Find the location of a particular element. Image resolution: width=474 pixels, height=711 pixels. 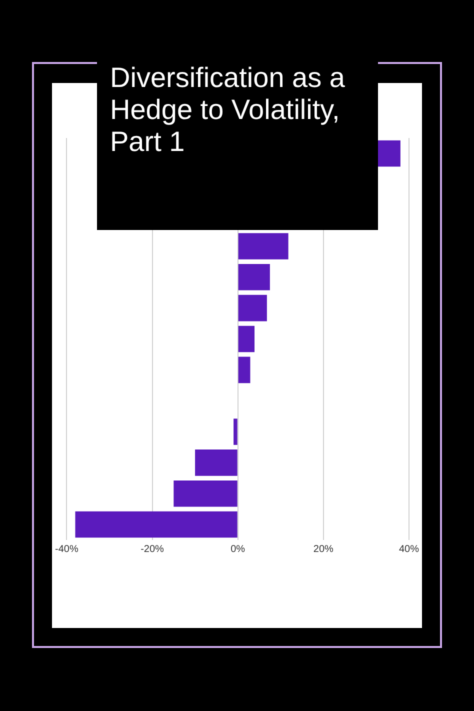

x-tick-label: 0% is located at coordinates (238, 549).